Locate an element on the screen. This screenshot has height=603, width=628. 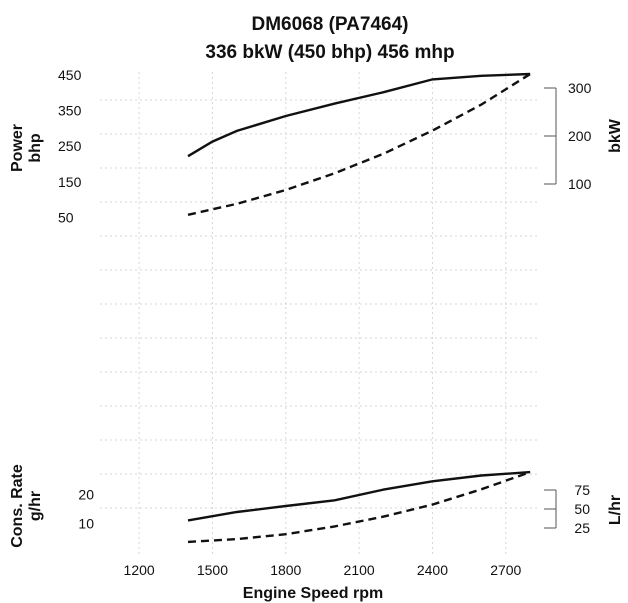
power-y2-tick-label: 200 is located at coordinates (580, 136).